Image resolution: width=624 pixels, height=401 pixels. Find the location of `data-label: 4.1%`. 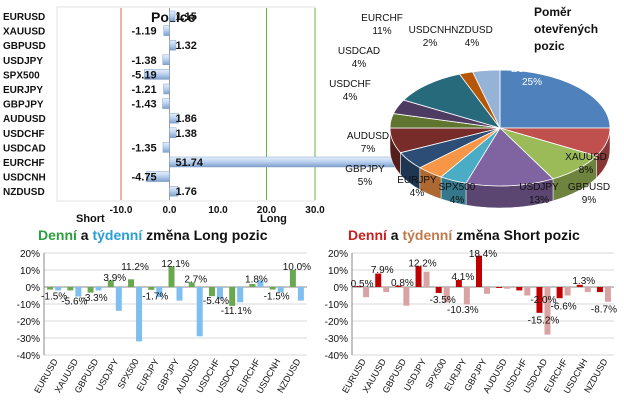

data-label: 4.1% is located at coordinates (462, 277).